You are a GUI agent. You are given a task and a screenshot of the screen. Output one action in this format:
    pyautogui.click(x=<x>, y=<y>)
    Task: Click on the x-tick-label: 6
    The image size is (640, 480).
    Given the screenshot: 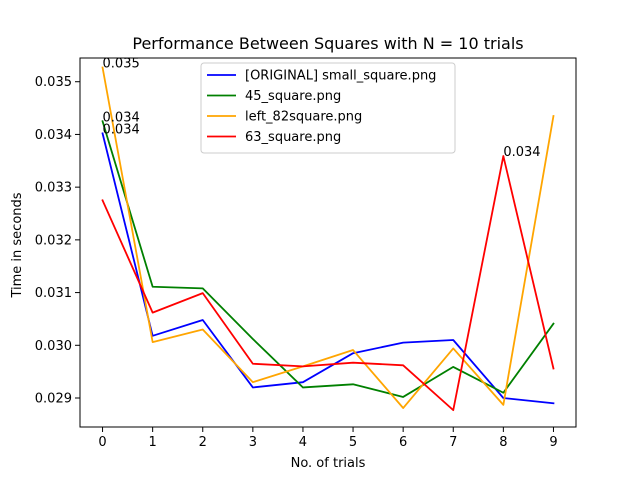 What is the action you would take?
    pyautogui.click(x=403, y=442)
    